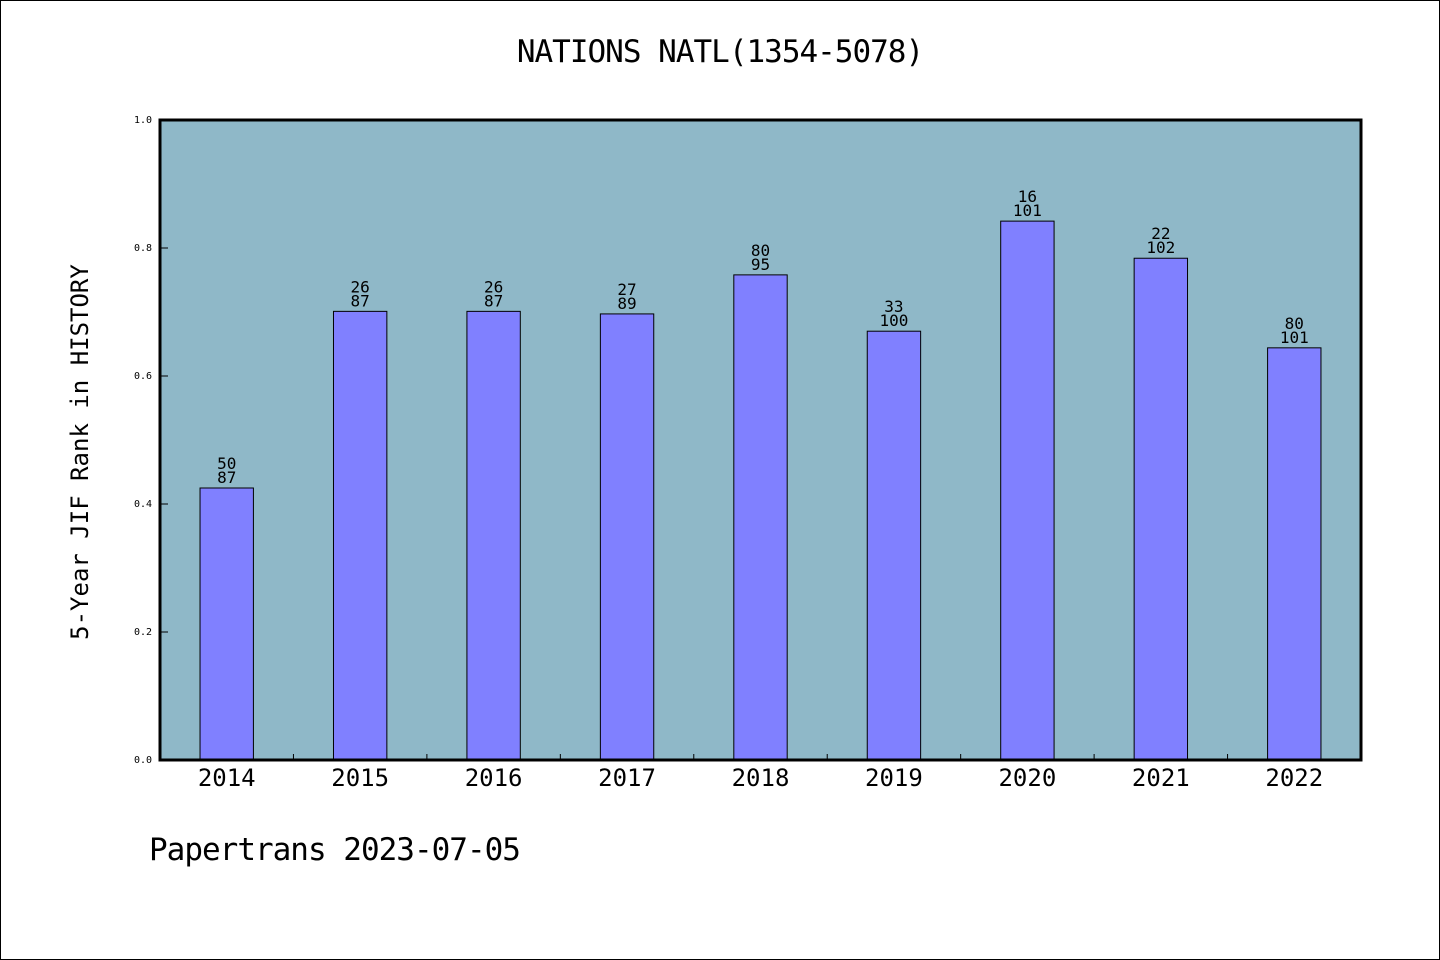  I want to click on y-tick-label: 0.6, so click(143, 376).